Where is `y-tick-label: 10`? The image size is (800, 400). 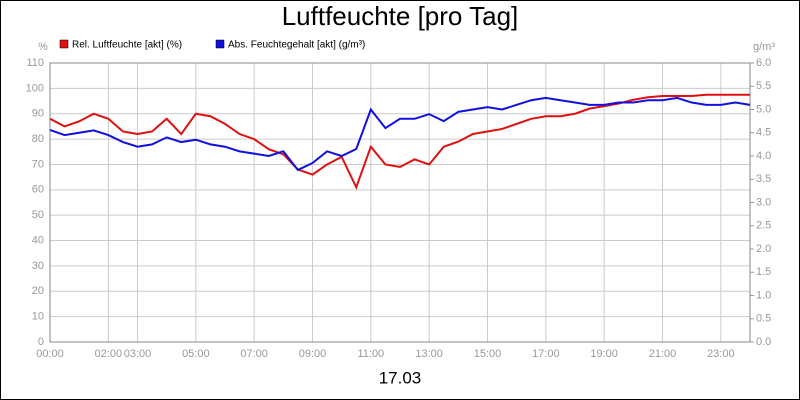
y-tick-label: 10 is located at coordinates (38, 317).